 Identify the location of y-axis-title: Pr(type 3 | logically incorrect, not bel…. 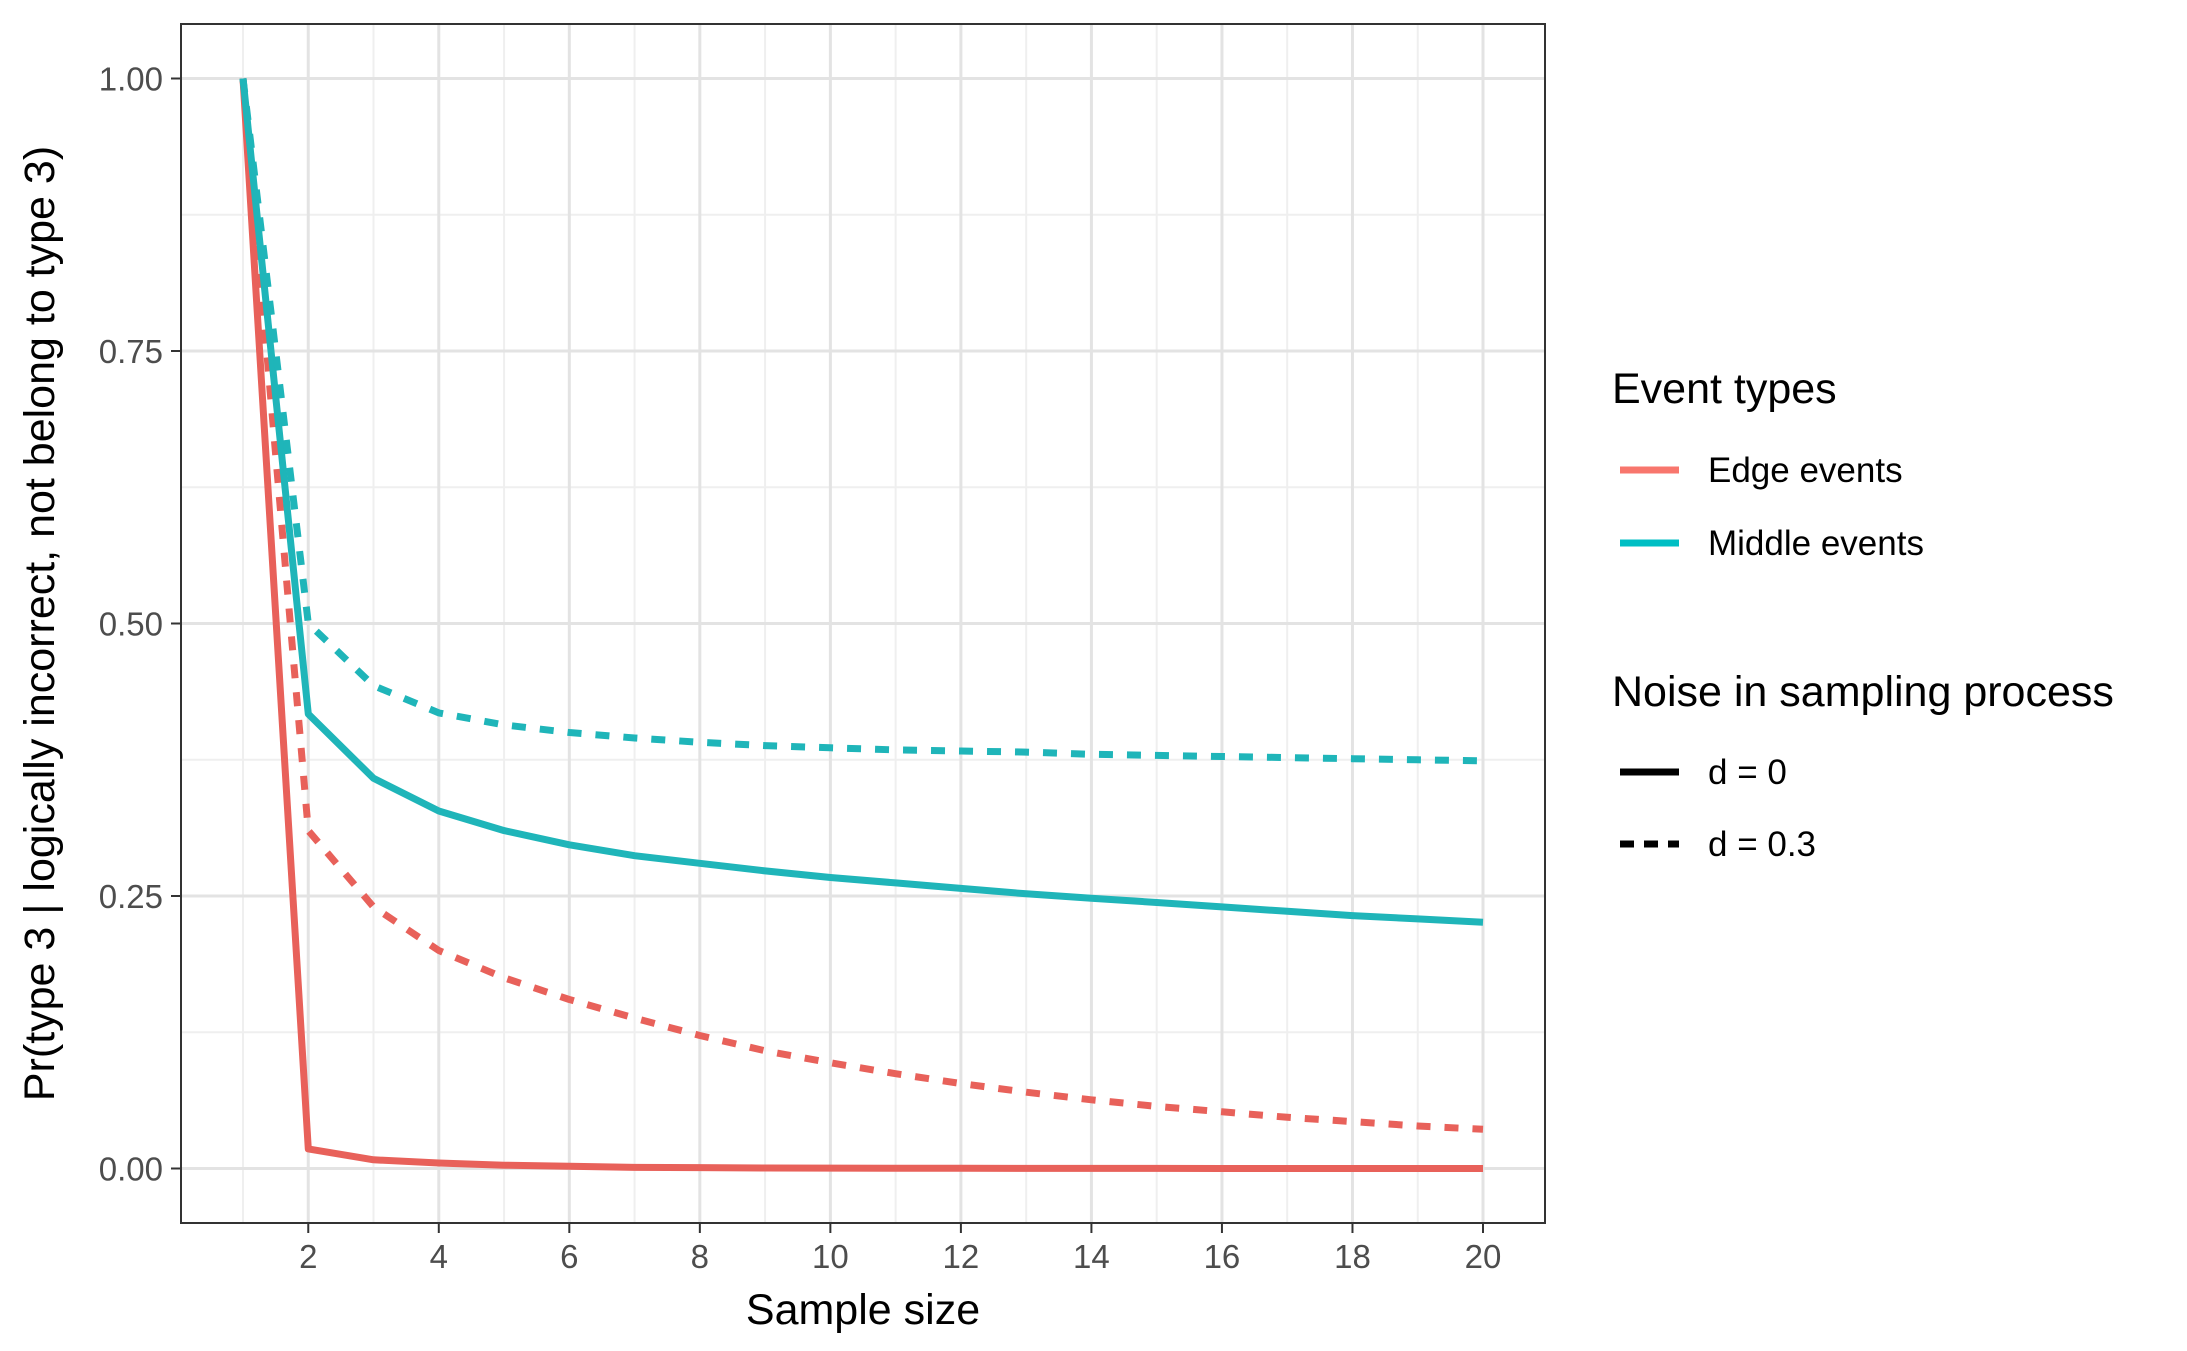
(40, 623).